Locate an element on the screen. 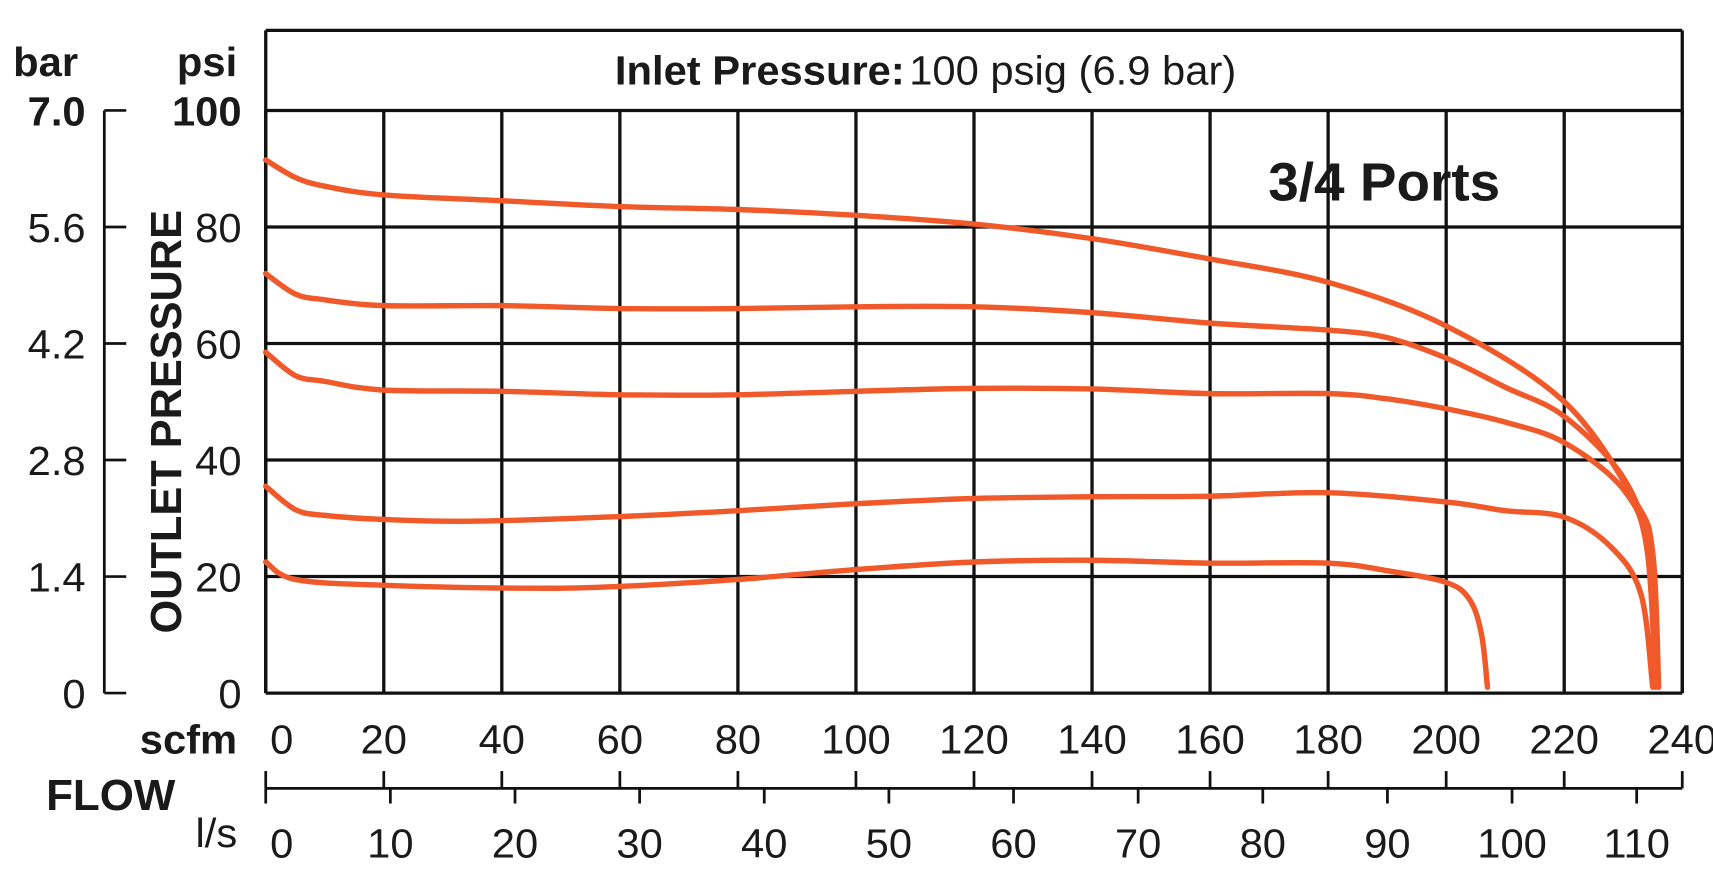 Image resolution: width=1713 pixels, height=888 pixels. psi-unit-label: psi is located at coordinates (207, 61).